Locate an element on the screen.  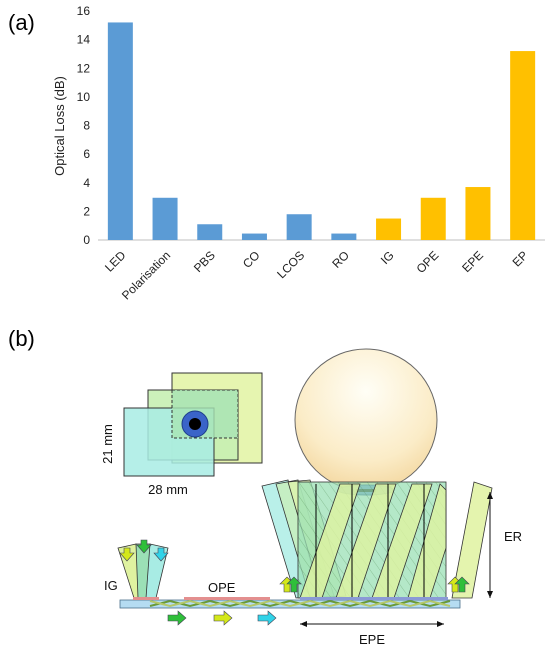
y-tick-label: 2 is located at coordinates (86, 211).